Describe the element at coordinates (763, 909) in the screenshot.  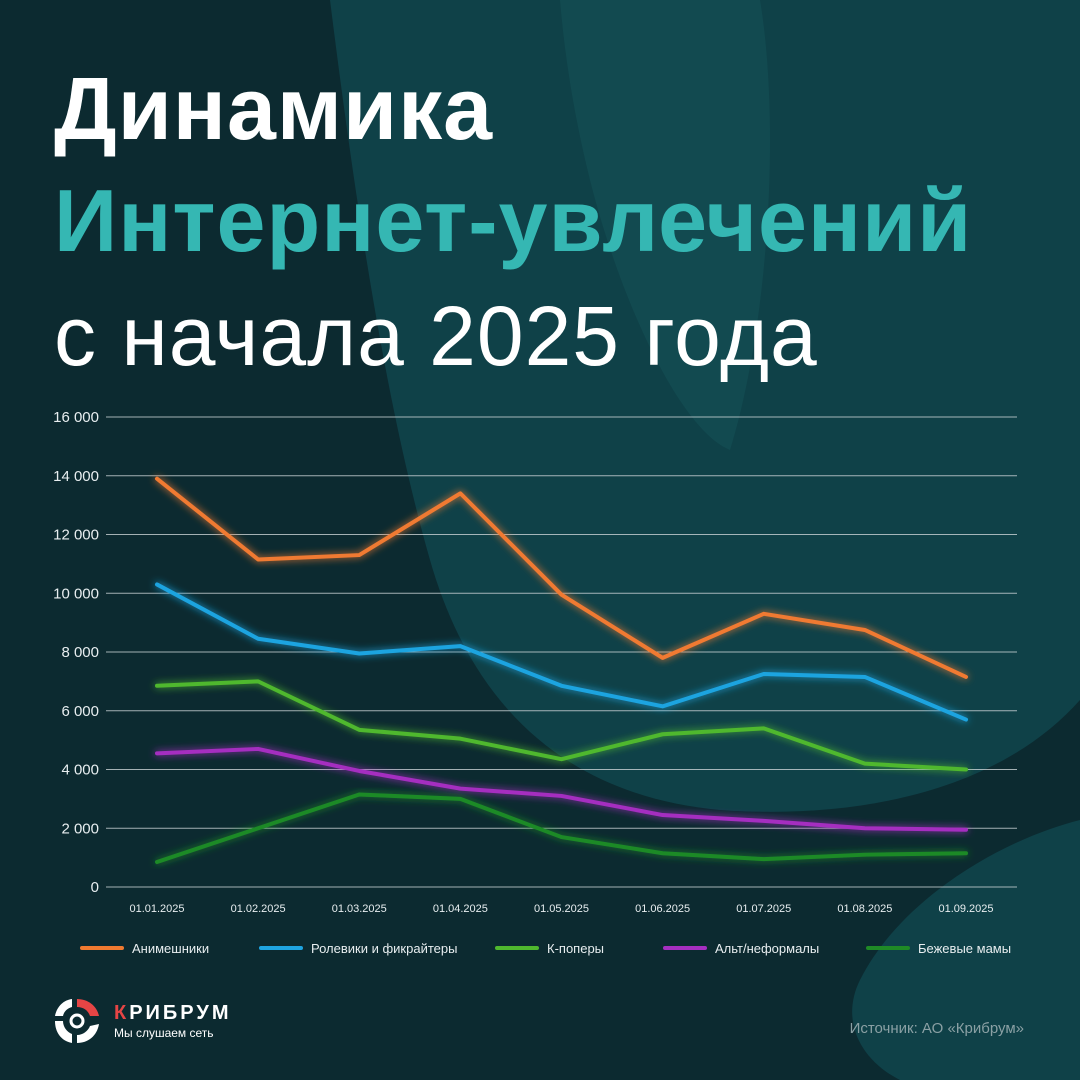
I see `x-tick-label: 01.07.2025` at that location.